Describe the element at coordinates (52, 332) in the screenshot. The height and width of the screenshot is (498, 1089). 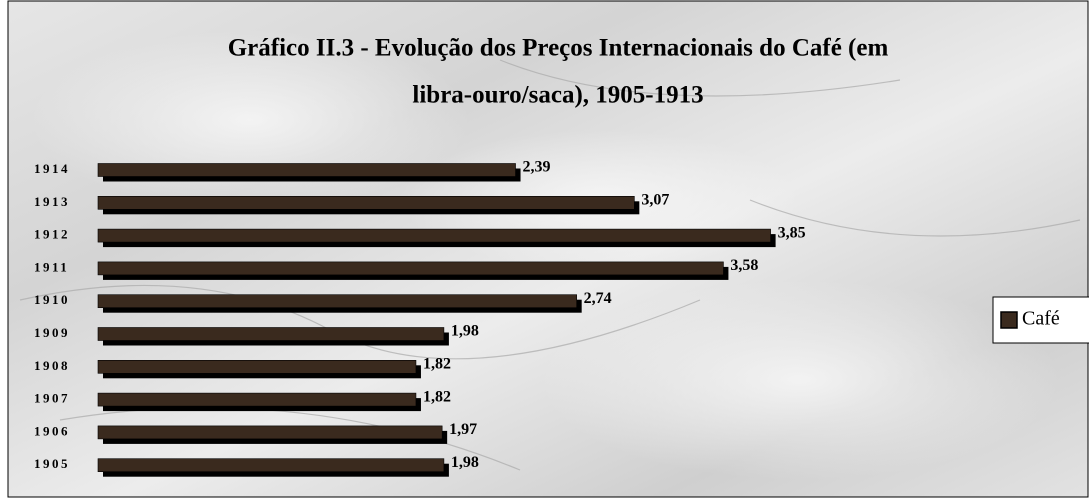
I see `y-tick-label: 1909` at that location.